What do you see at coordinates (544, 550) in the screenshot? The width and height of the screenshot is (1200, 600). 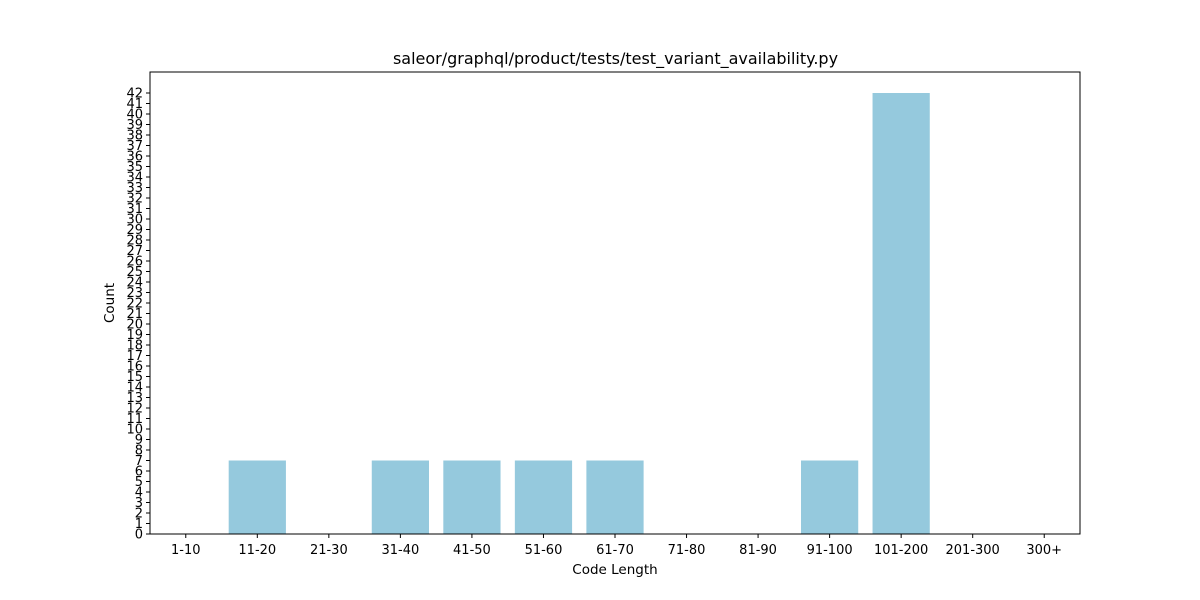 I see `x-tick-label-51-60: 51-60` at bounding box center [544, 550].